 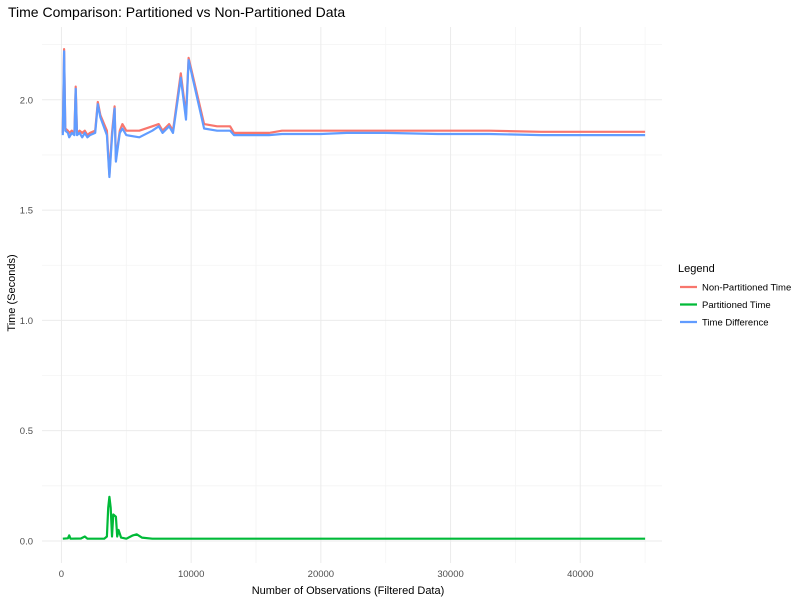 I want to click on x-tick-label: 40000, so click(x=580, y=574).